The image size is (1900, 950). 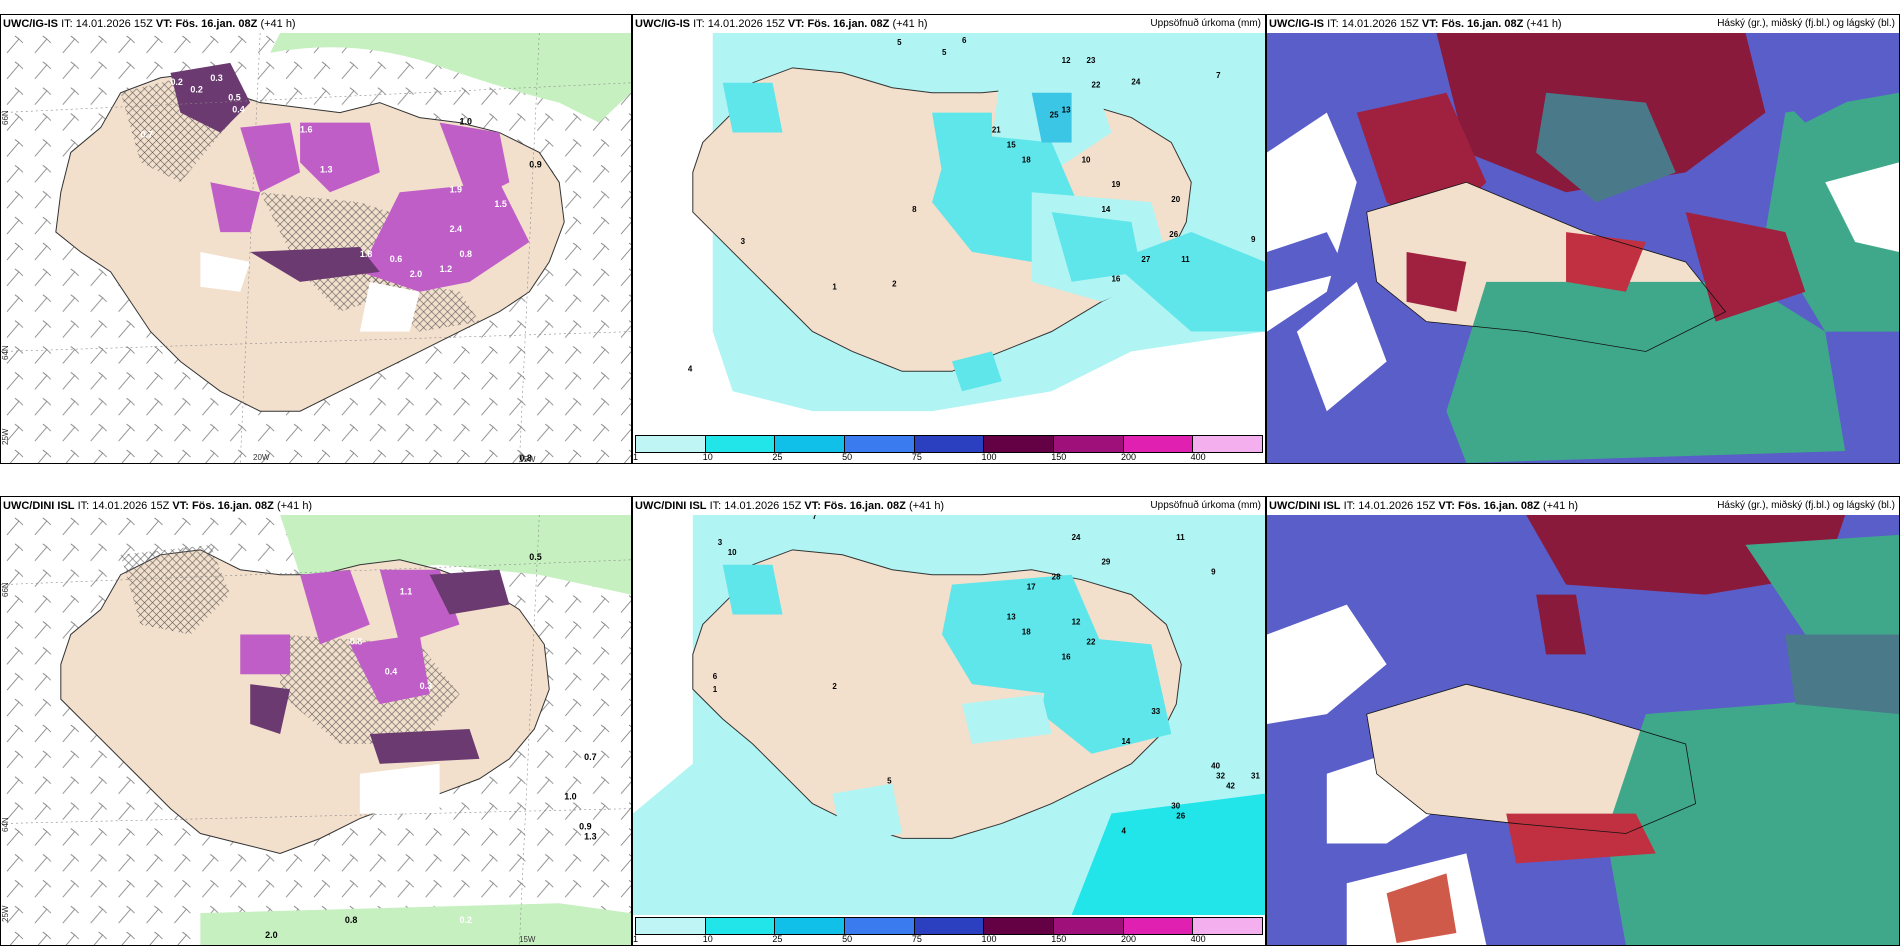 I want to click on cbar-label: 400, so click(x=1198, y=457).